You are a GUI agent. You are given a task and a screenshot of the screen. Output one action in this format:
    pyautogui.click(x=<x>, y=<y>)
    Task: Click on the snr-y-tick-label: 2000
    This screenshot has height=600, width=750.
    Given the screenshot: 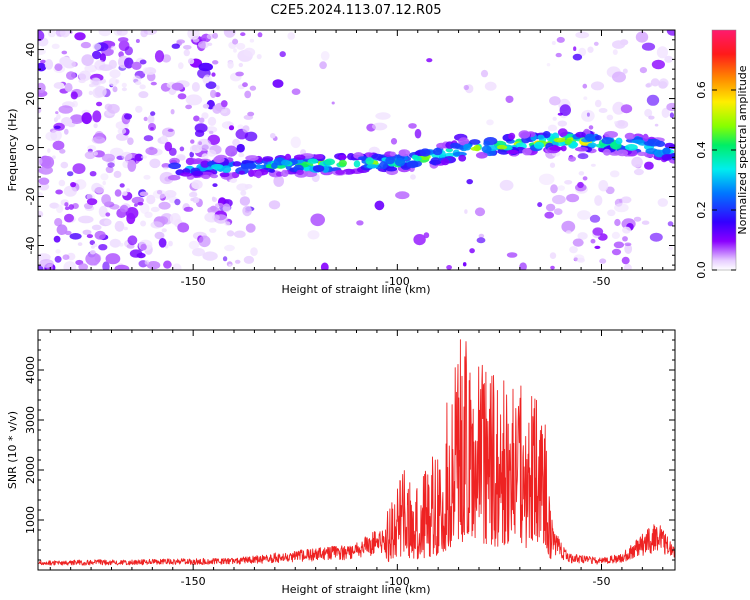 What is the action you would take?
    pyautogui.click(x=30, y=470)
    